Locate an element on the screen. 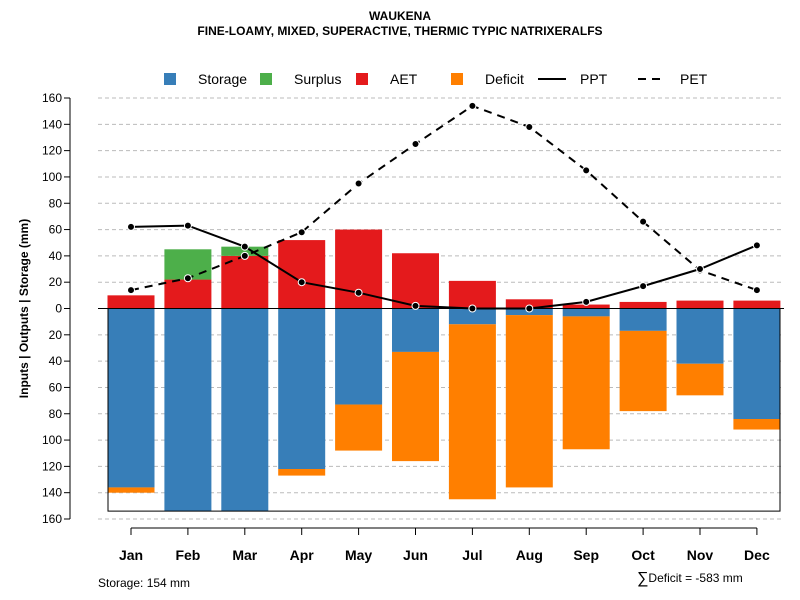  legend-label-surplus: Surplus is located at coordinates (317, 79).